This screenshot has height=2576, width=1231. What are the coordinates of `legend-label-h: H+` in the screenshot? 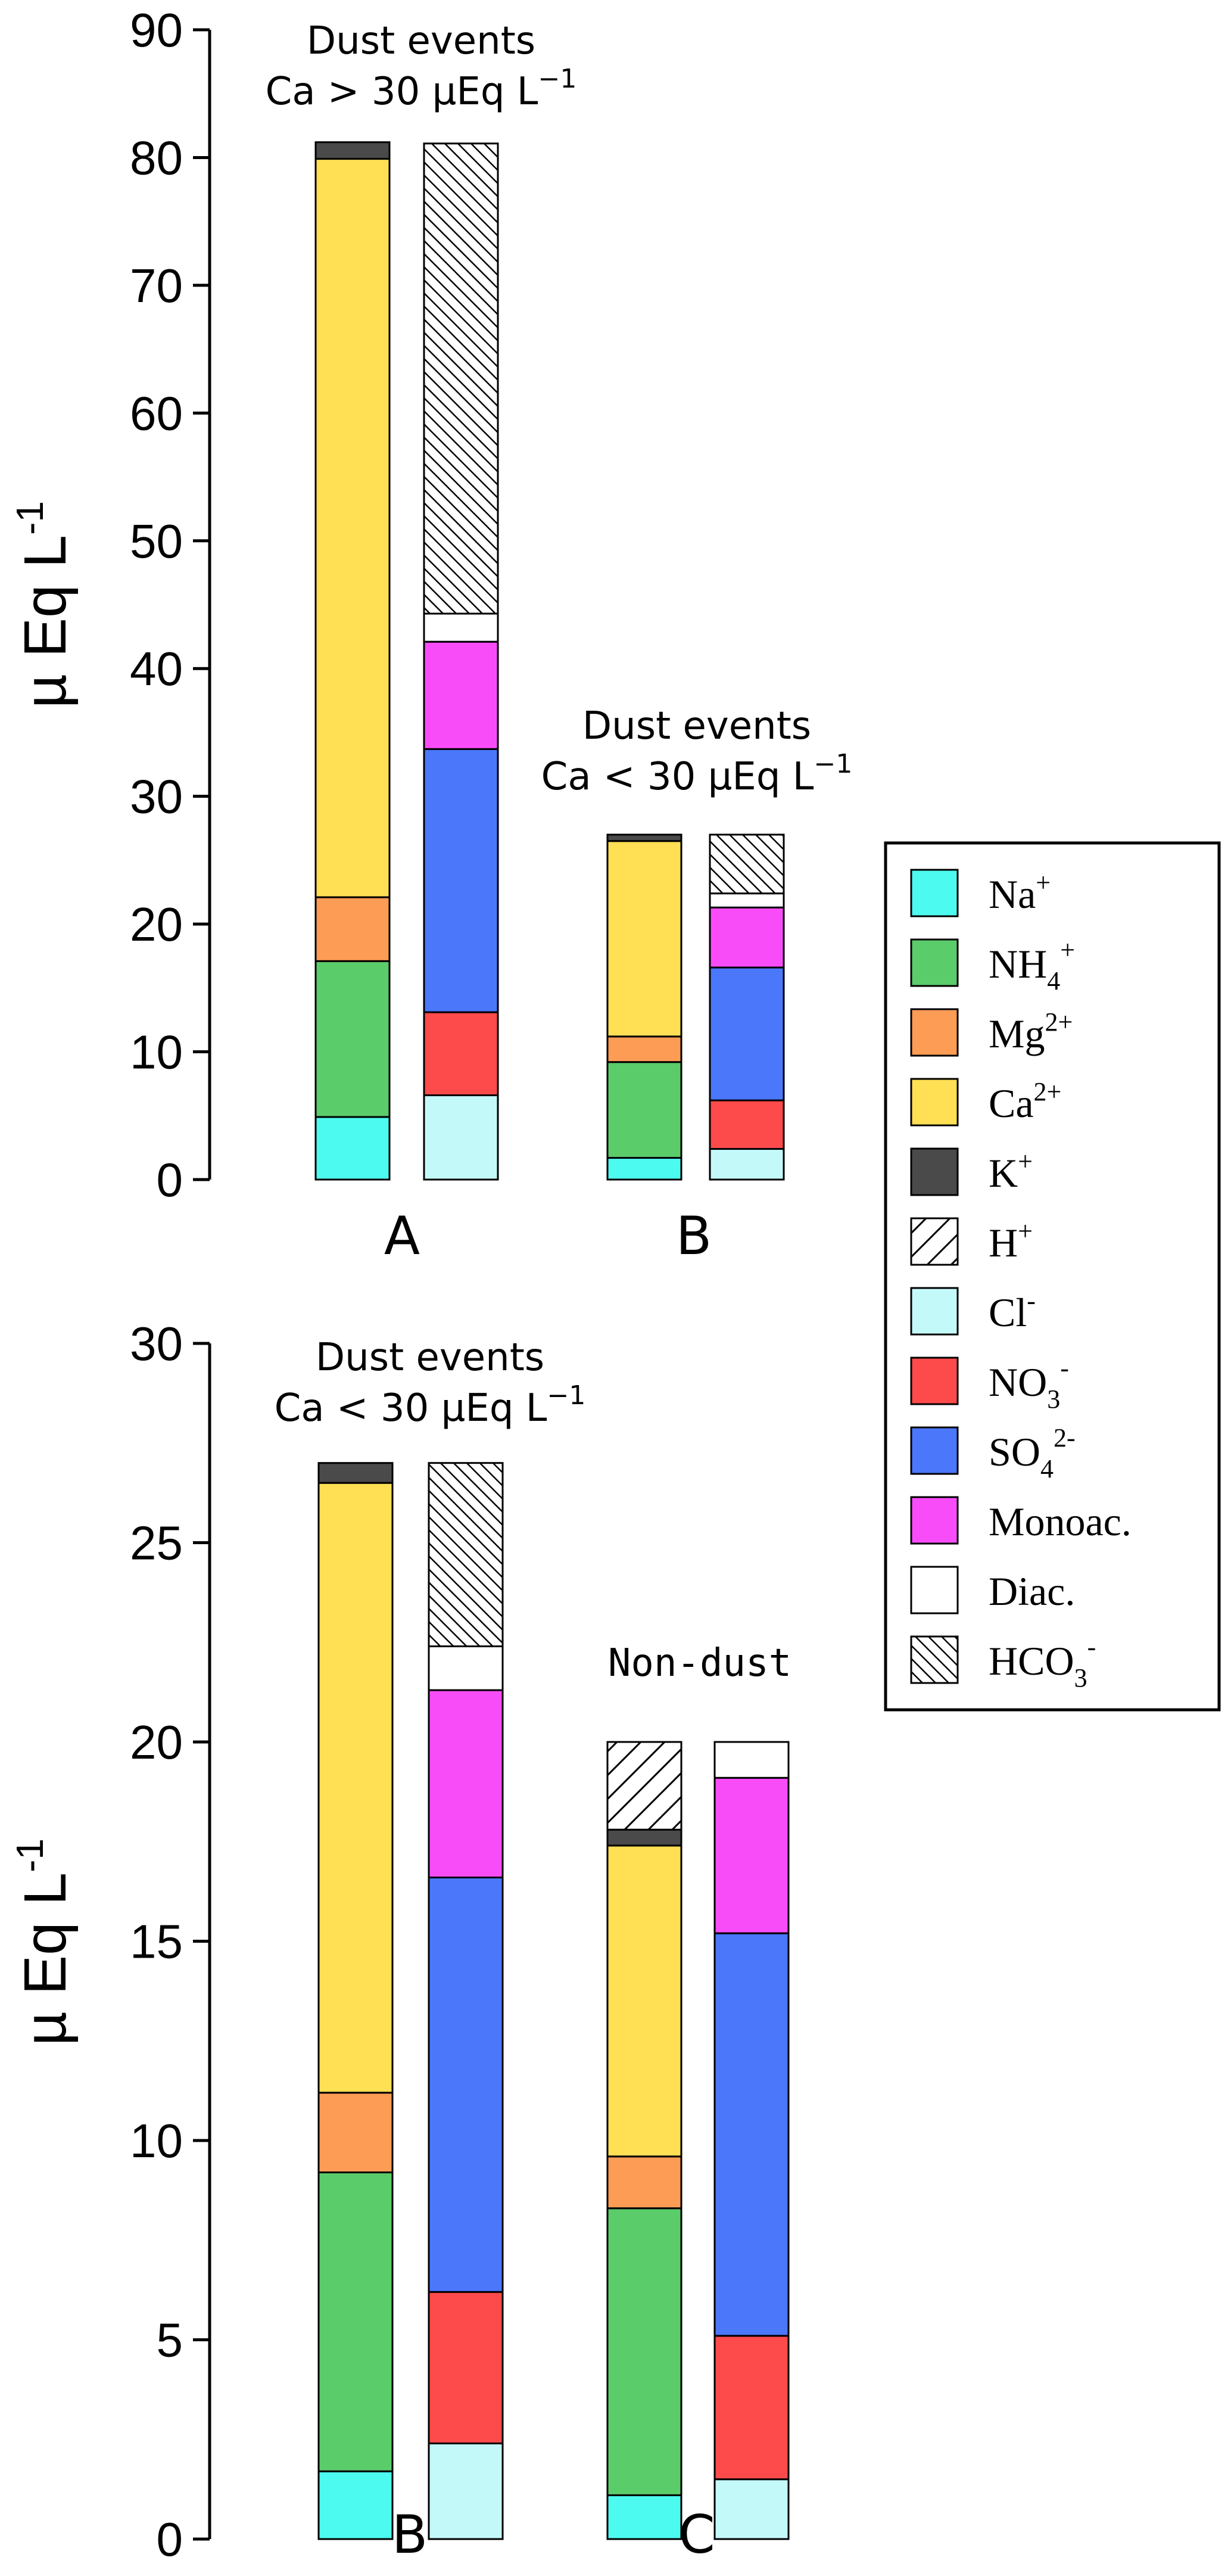 It's located at (1011, 1241).